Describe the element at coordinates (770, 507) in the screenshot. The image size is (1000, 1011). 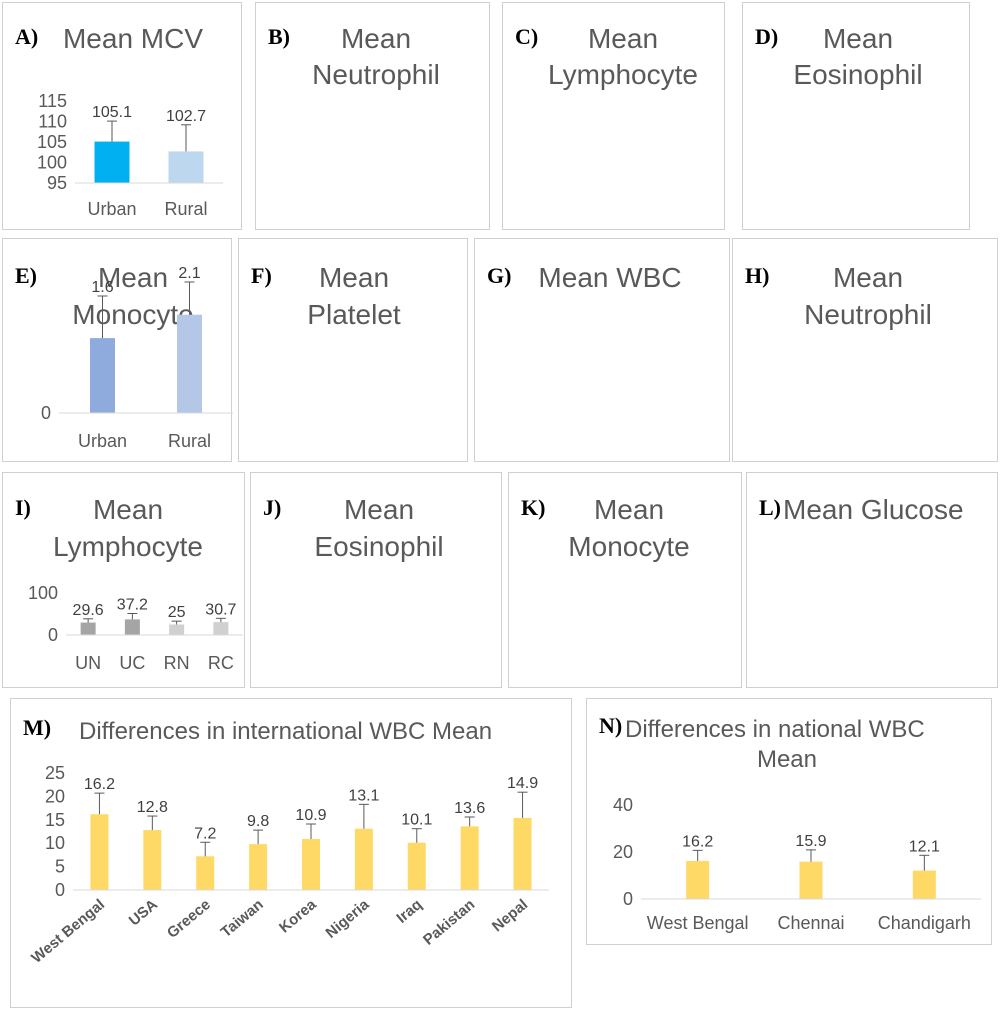
I see `panel-label: L)` at that location.